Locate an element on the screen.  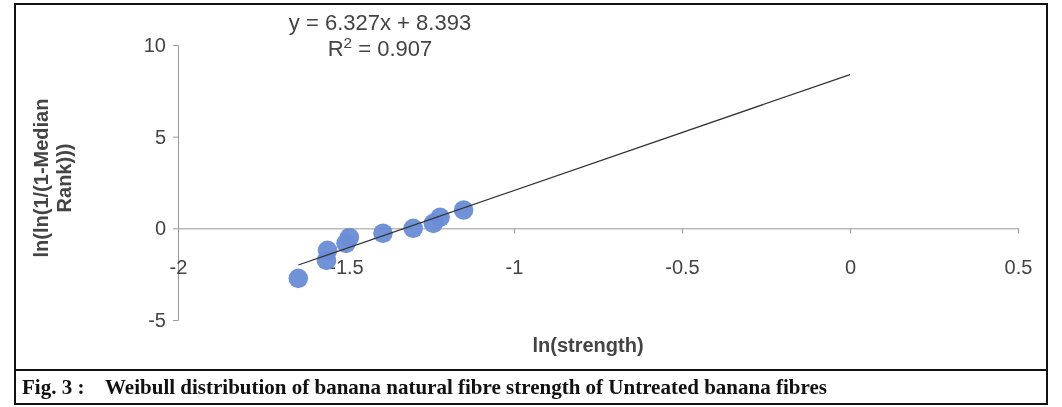
x-tick-label: -1.5 is located at coordinates (346, 267).